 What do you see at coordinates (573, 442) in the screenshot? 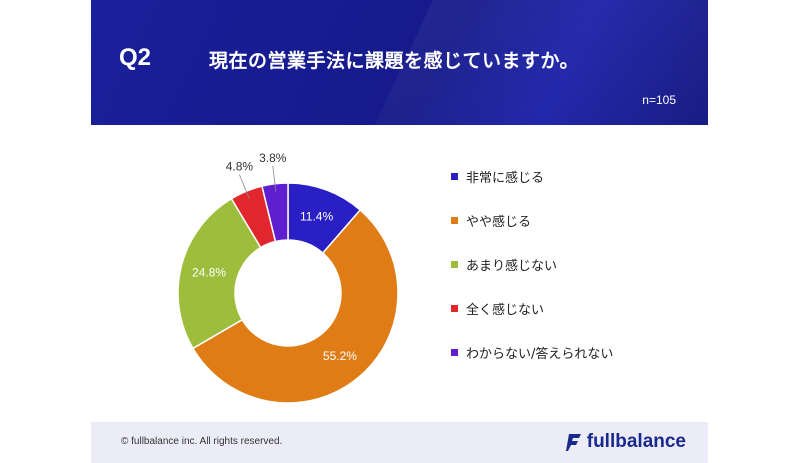
I see `fullbalance-logo-icon` at bounding box center [573, 442].